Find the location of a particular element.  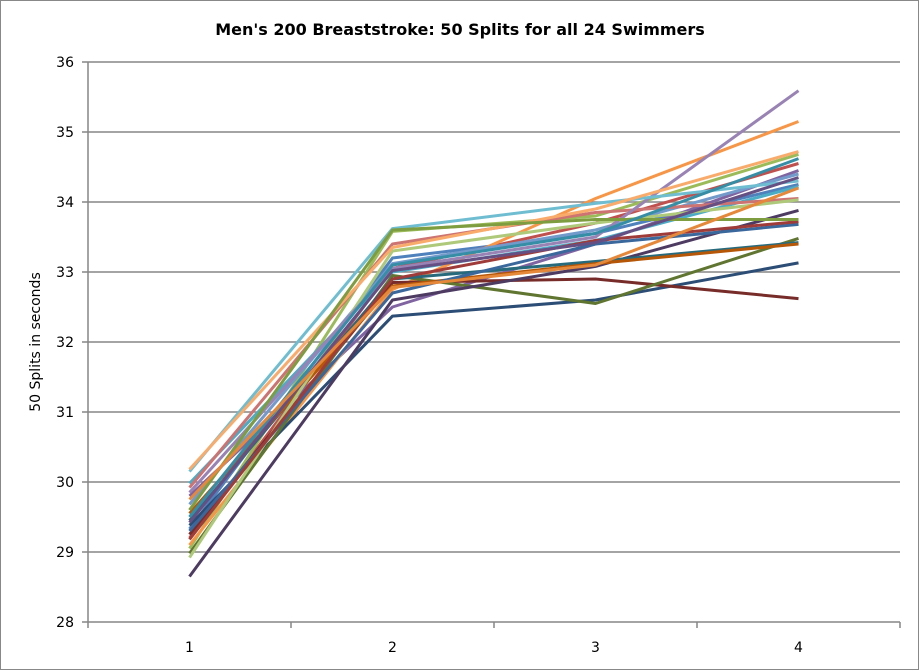

y-tick-label: 29 is located at coordinates (65, 553).